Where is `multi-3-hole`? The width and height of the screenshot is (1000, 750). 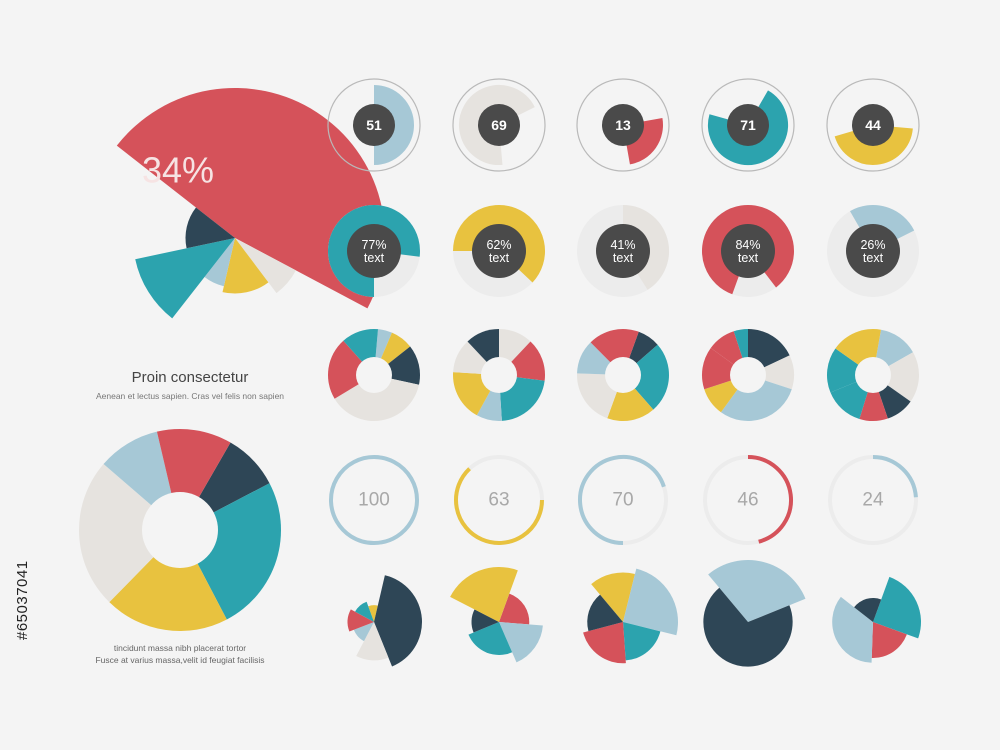
multi-3-hole is located at coordinates (623, 375).